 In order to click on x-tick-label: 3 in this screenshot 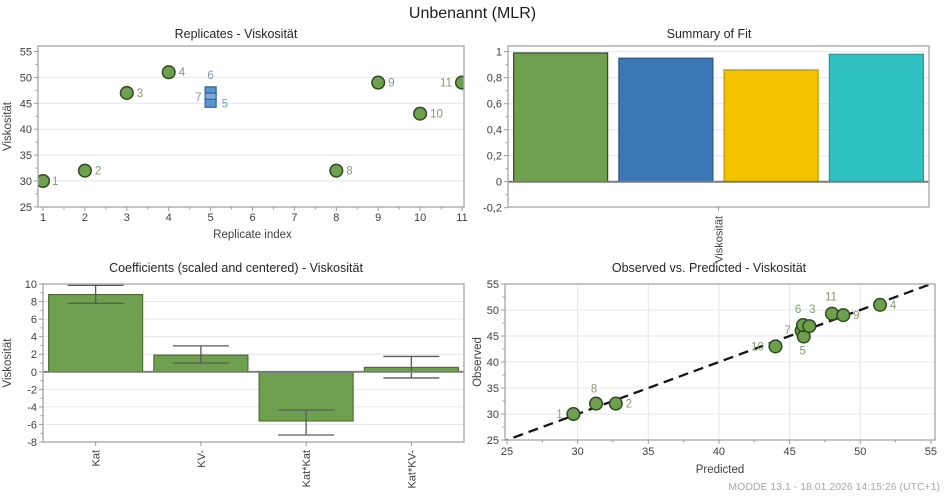, I will do `click(127, 218)`.